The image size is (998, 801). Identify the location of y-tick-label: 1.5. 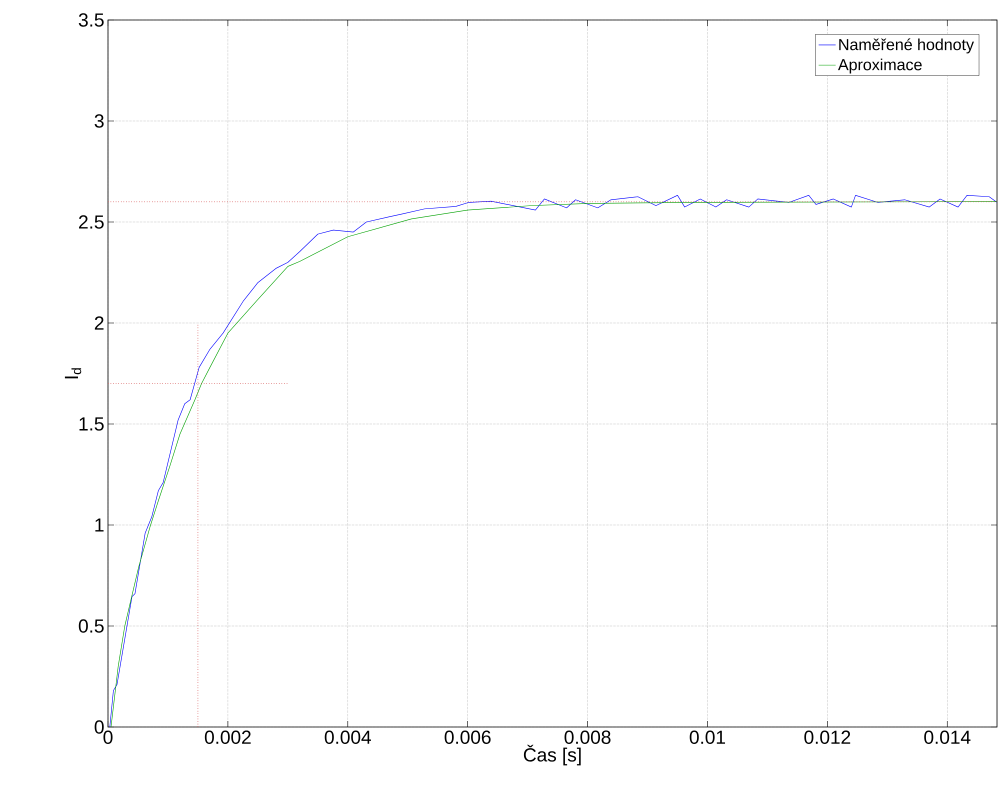
(92, 424).